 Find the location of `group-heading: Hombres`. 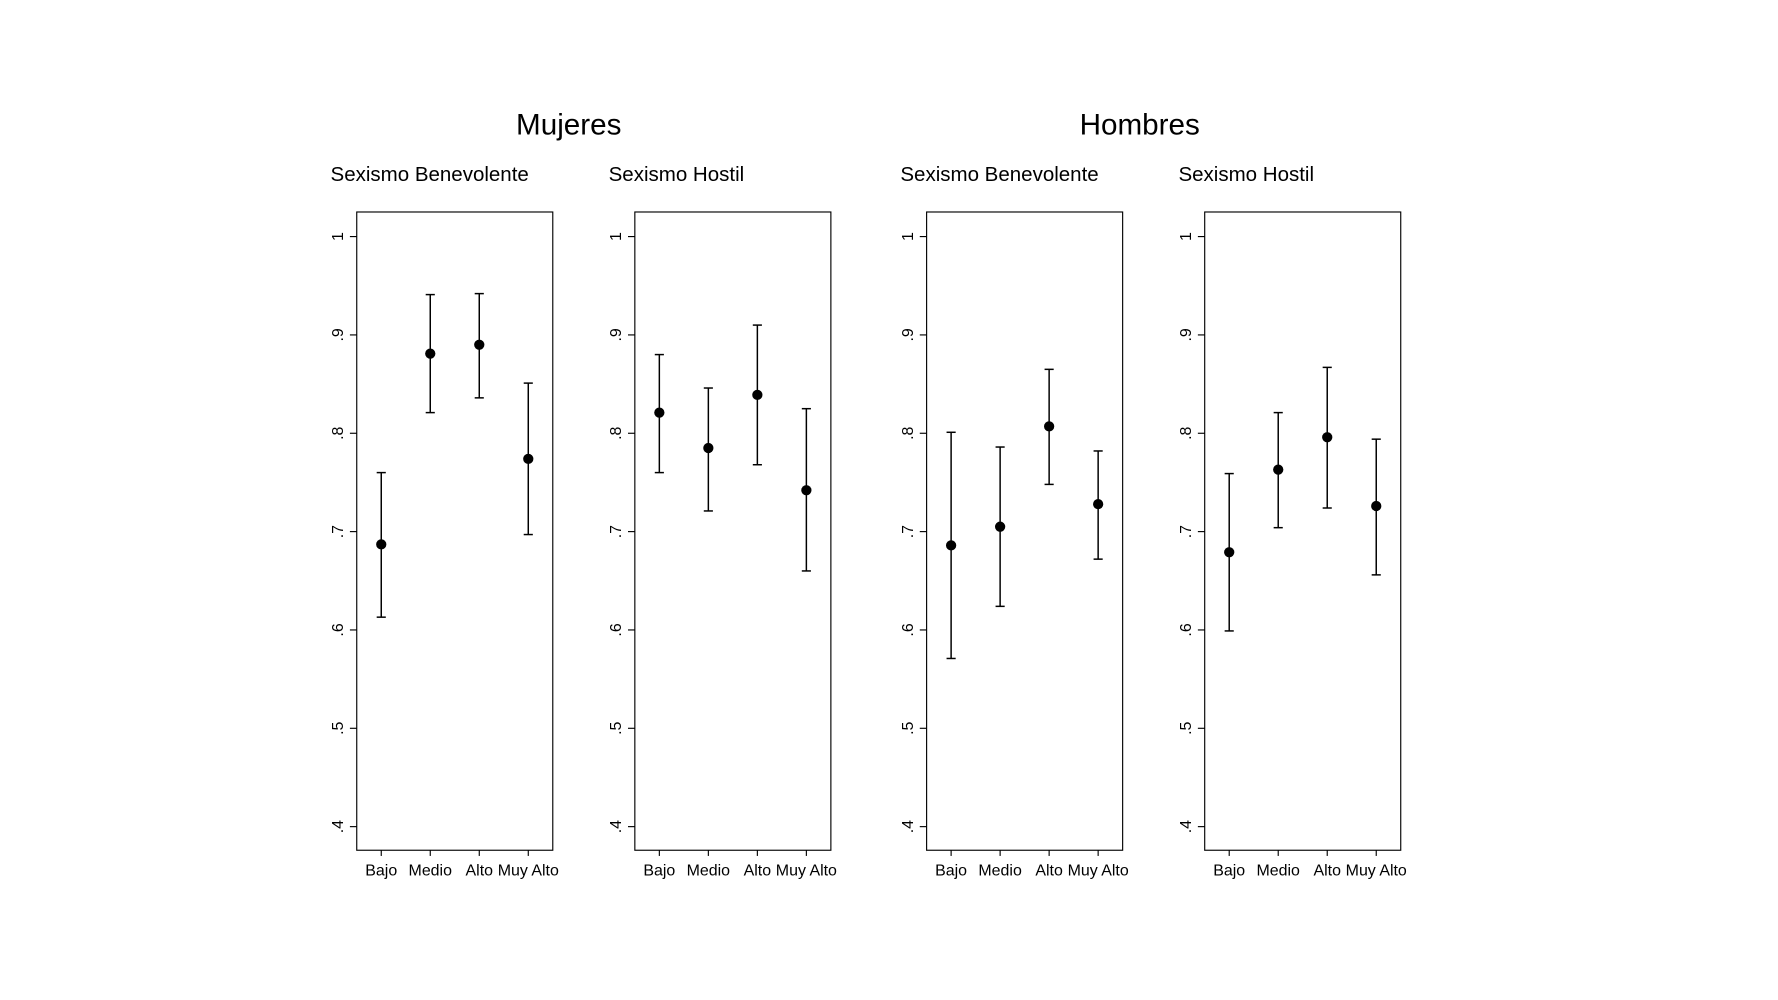

group-heading: Hombres is located at coordinates (1140, 124).